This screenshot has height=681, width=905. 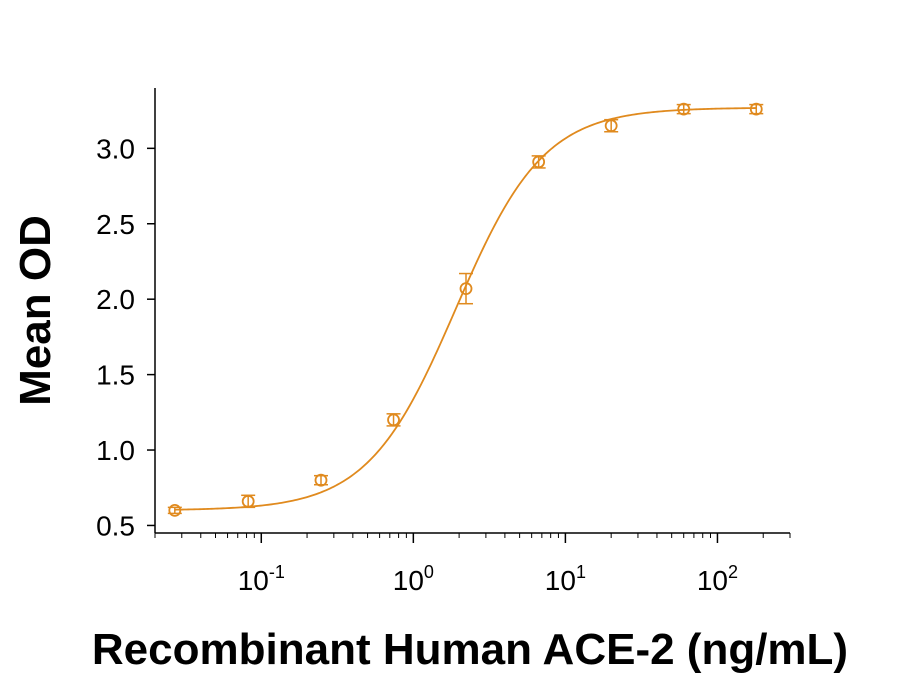 What do you see at coordinates (125, 337) in the screenshot?
I see `y-ticks: 0.5 1.0 1.5 2.0 2.5 3.0` at bounding box center [125, 337].